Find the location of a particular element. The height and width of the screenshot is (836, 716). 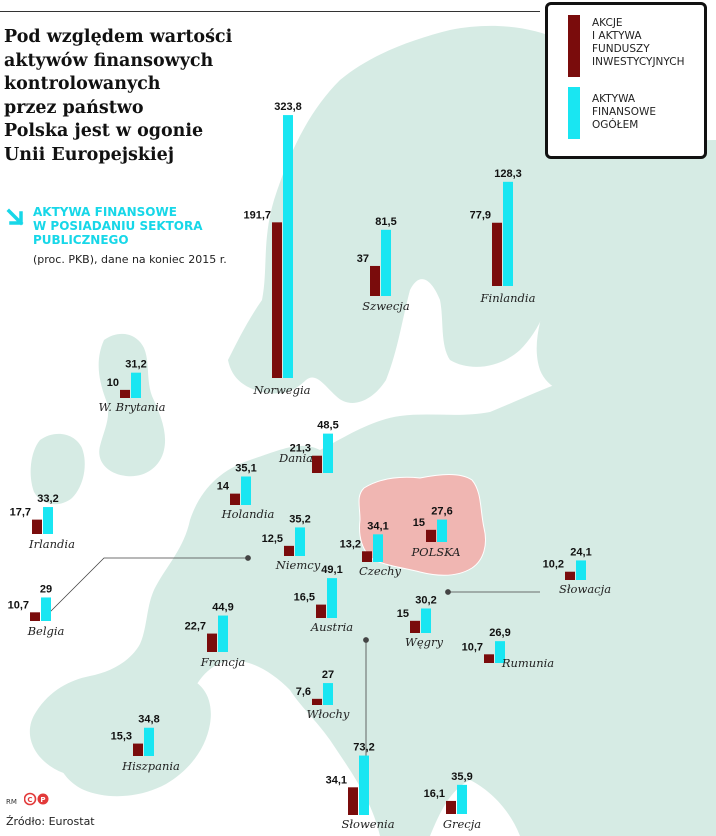

value-label-wegry-shares: 15 is located at coordinates (403, 614).